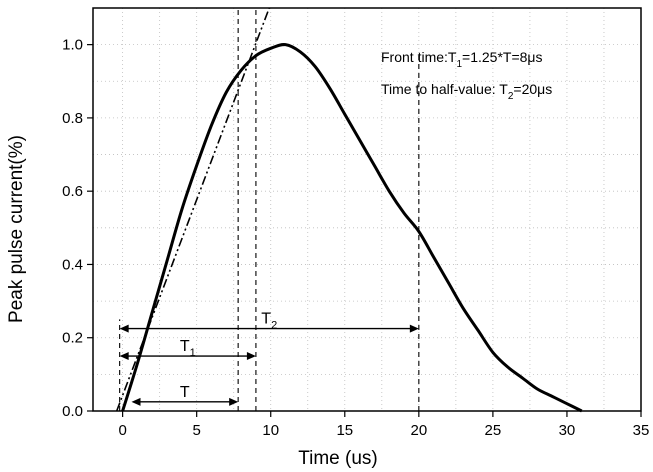 This screenshot has height=472, width=653. Describe the element at coordinates (72, 264) in the screenshot. I see `y-tick-label: 0.4` at that location.